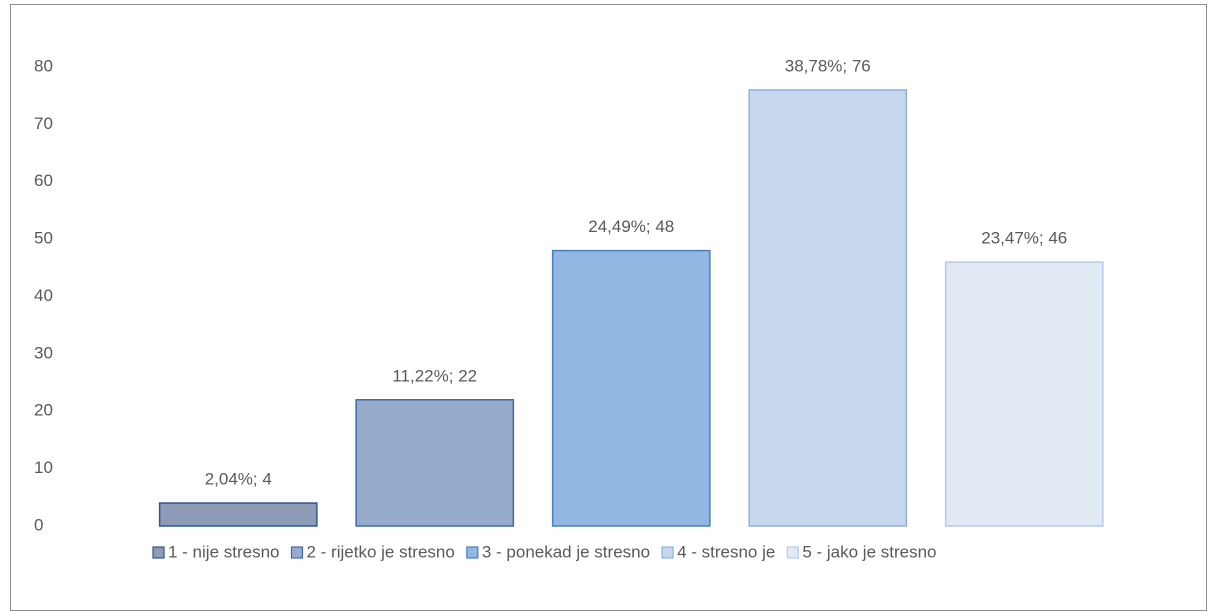 This screenshot has width=1208, height=611. I want to click on data-label: 11,22%; 22, so click(434, 375).